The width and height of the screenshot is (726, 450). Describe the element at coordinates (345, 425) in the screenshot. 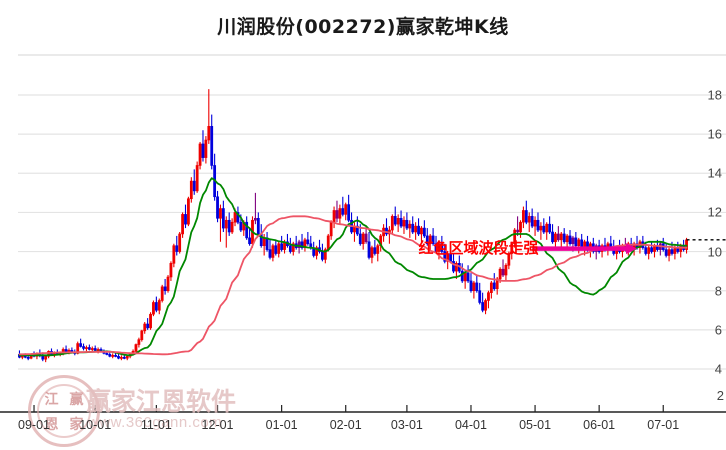

I see `x-axis-tick: 02-01` at that location.